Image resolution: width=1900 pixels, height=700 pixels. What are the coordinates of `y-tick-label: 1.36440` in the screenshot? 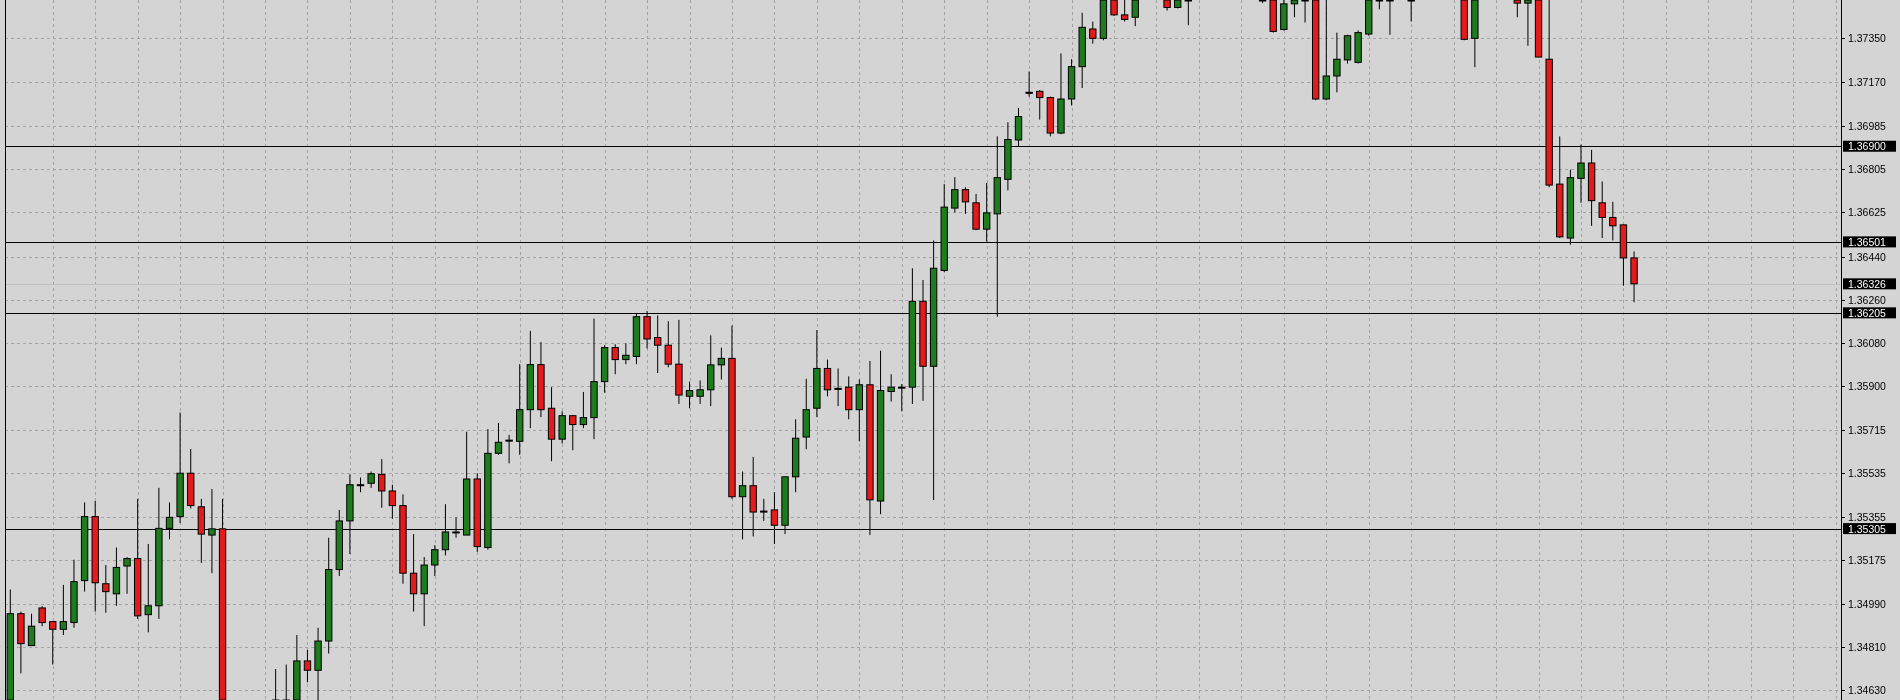 It's located at (1867, 256).